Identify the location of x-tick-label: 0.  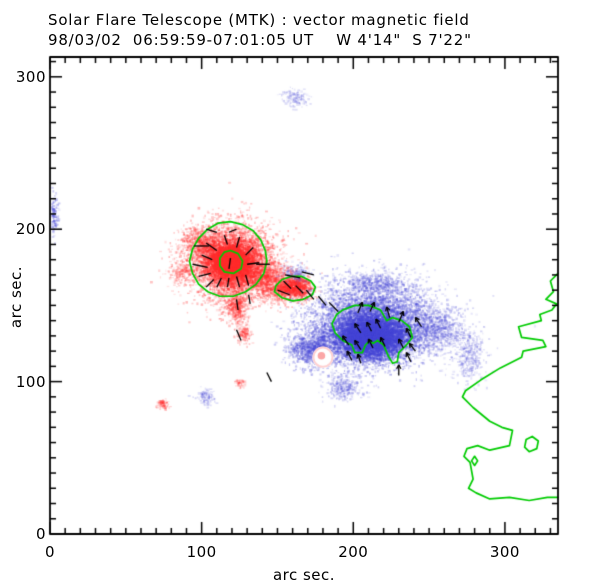
(50, 552).